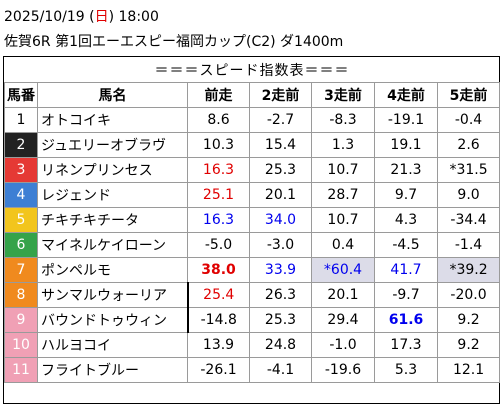 The height and width of the screenshot is (407, 504). Describe the element at coordinates (112, 170) in the screenshot. I see `horse-name: リネンプリンセス` at that location.